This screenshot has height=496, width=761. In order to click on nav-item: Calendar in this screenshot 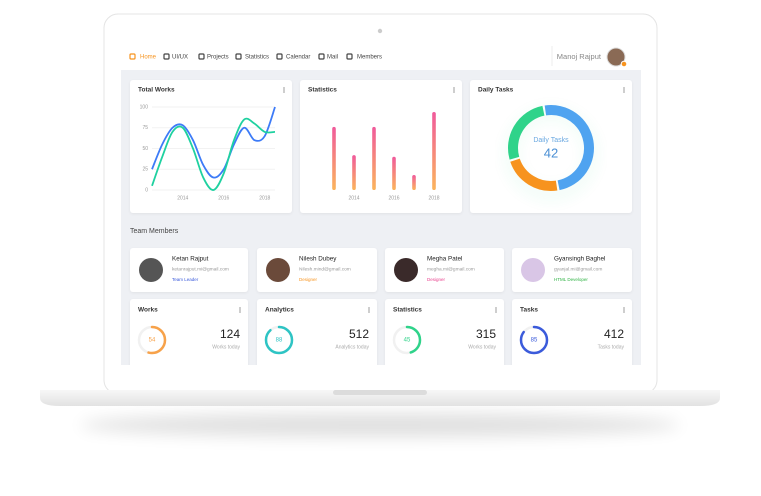, I will do `click(298, 58)`.